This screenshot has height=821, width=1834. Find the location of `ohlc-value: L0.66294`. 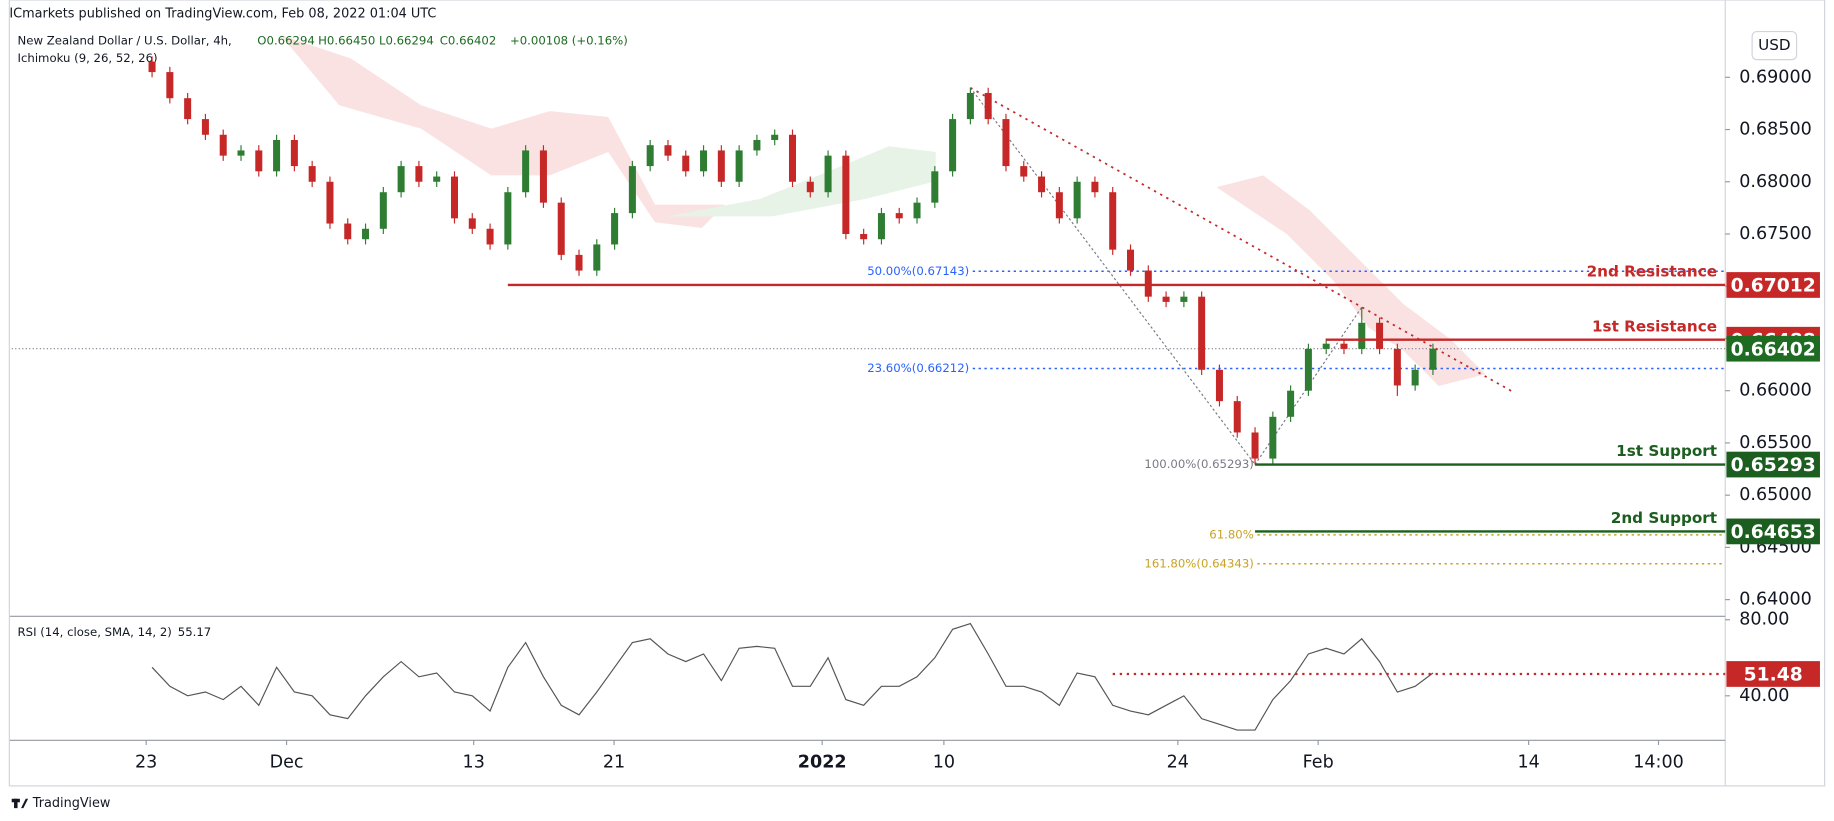

ohlc-value: L0.66294 is located at coordinates (406, 40).